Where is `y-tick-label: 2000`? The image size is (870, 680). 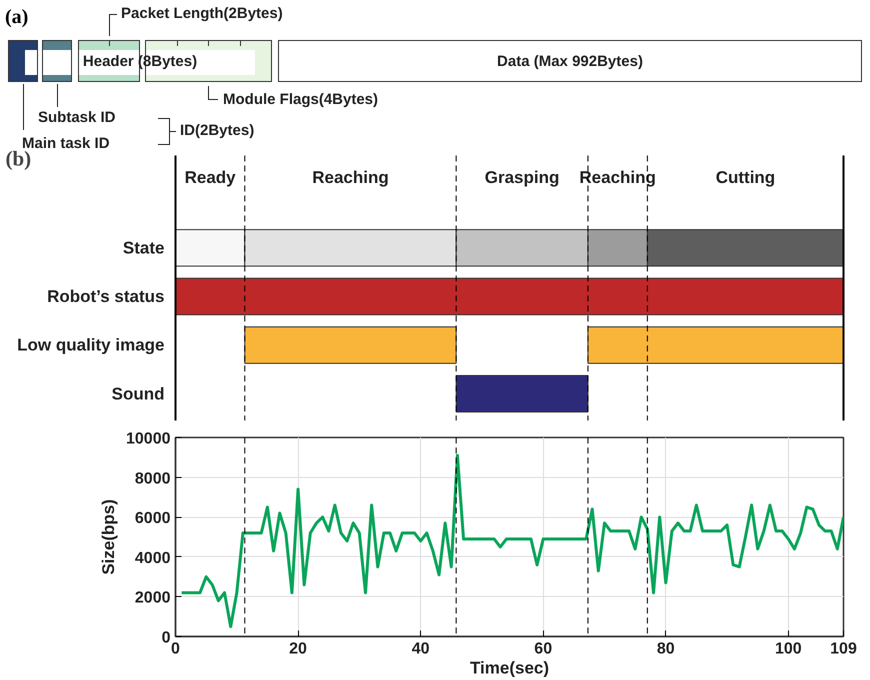 y-tick-label: 2000 is located at coordinates (152, 598).